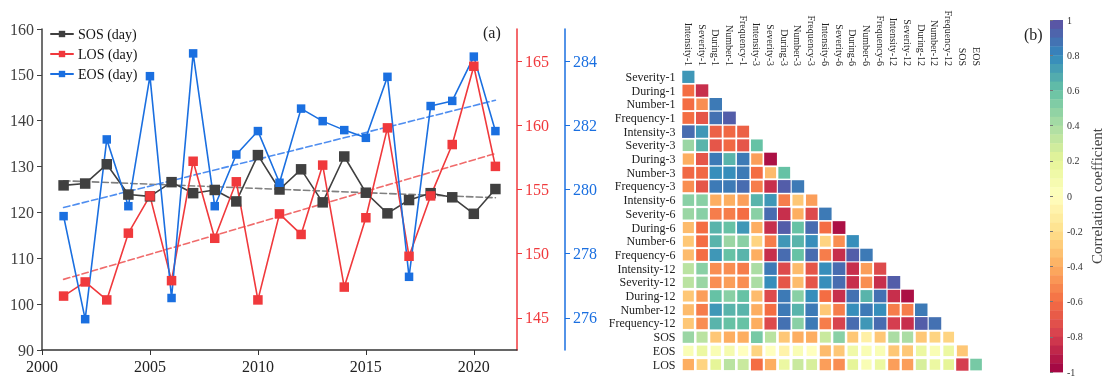 This screenshot has width=1105, height=384. I want to click on y3-tick-label: 282, so click(585, 125).